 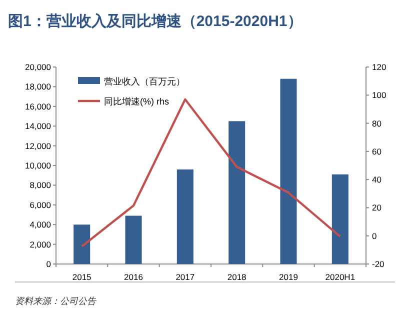 I want to click on y-tick-label: 18,000, so click(x=38, y=87).